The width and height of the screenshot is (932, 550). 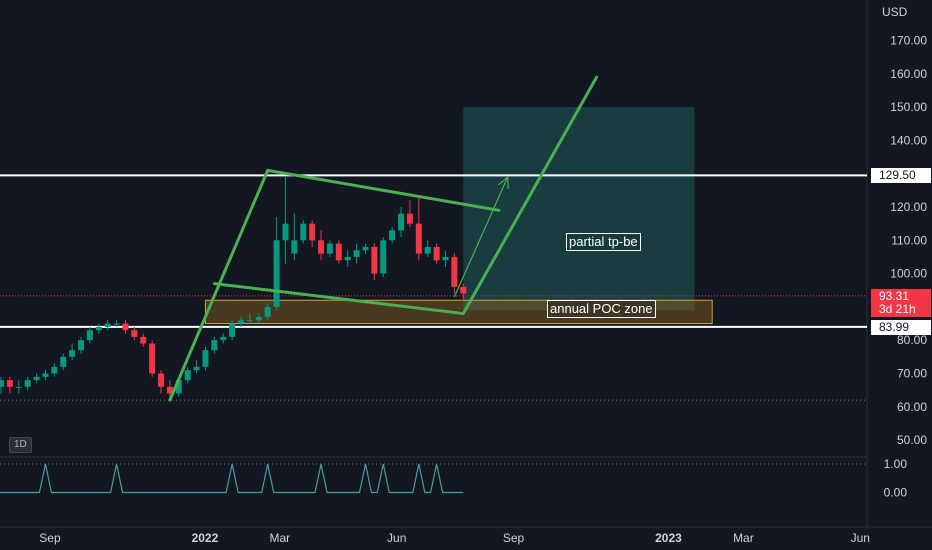 I want to click on indicator-tick-label: 0.00, so click(x=896, y=493).